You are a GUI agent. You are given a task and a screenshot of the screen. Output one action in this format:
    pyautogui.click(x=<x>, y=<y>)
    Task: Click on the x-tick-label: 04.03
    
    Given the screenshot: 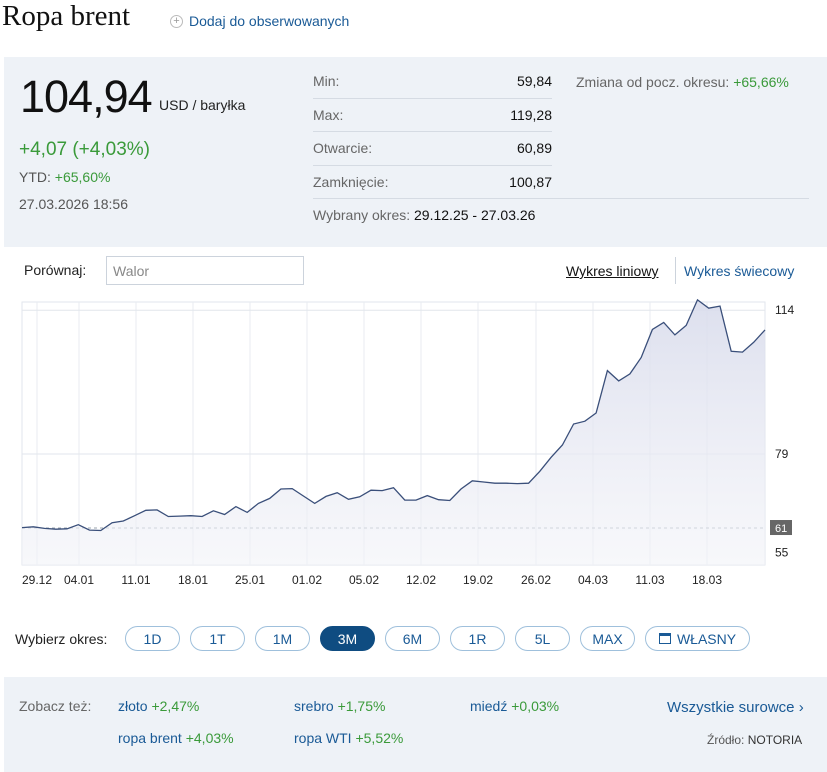 What is the action you would take?
    pyautogui.click(x=593, y=580)
    